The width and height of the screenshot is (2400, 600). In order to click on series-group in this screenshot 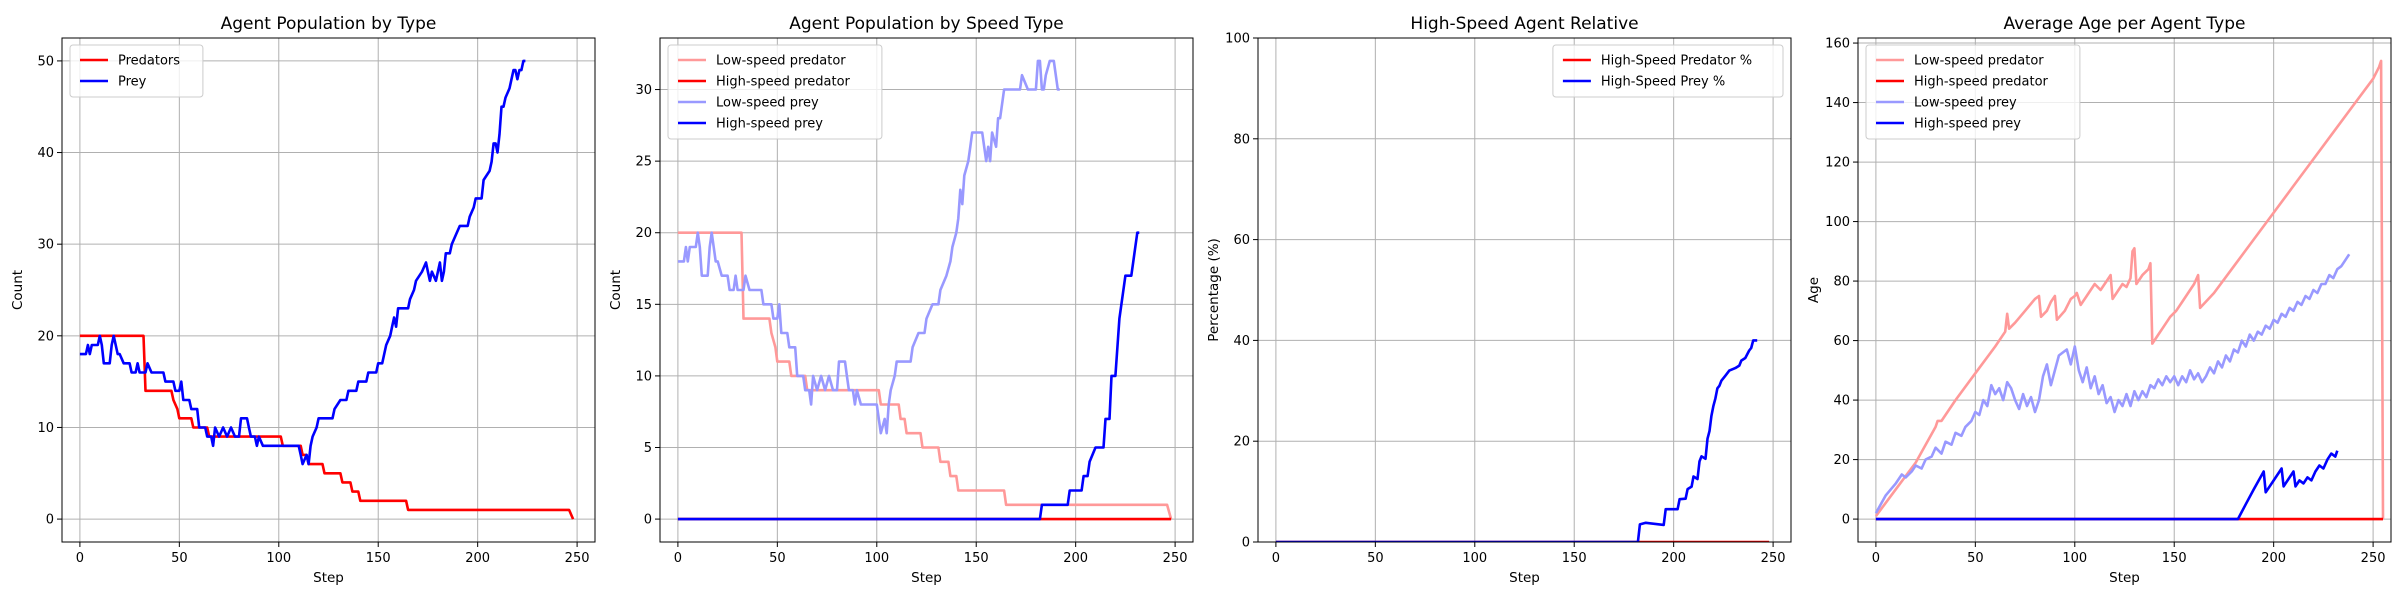, I will do `click(1522, 440)`.